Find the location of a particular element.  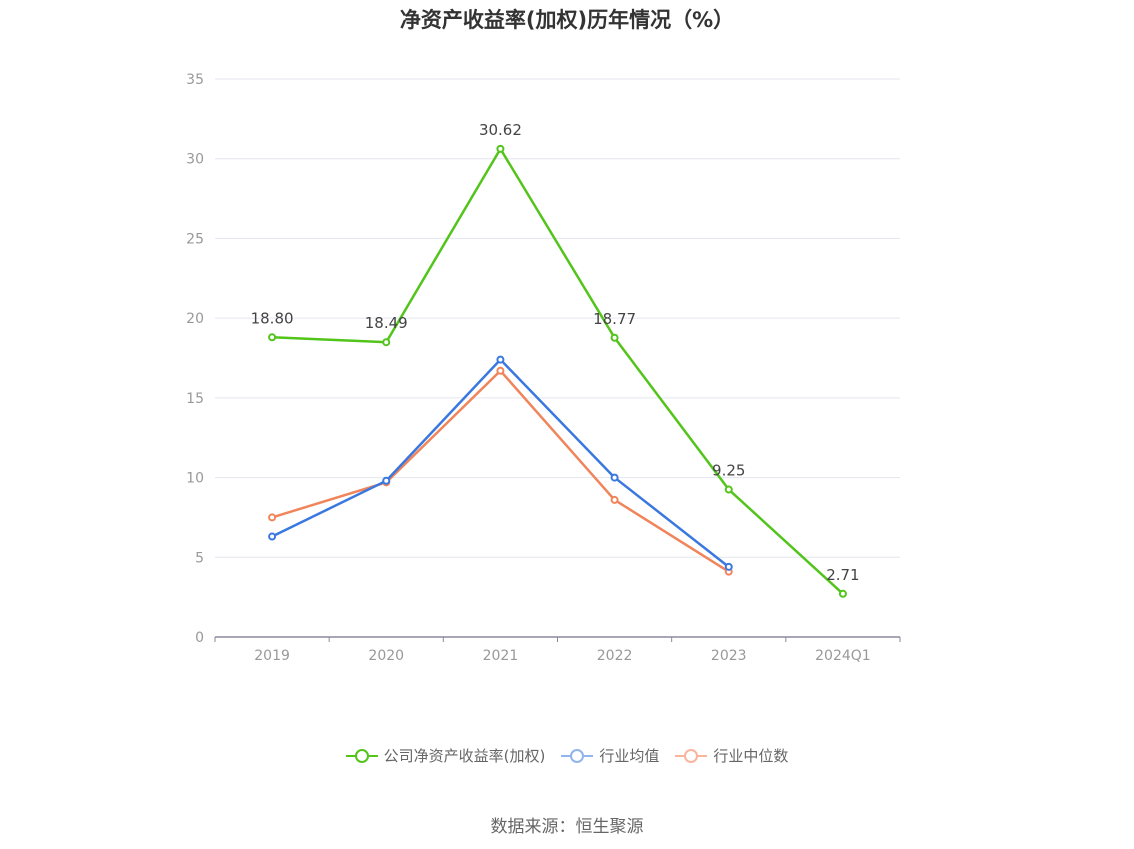

x-tick-label: 2024Q1 is located at coordinates (843, 656).